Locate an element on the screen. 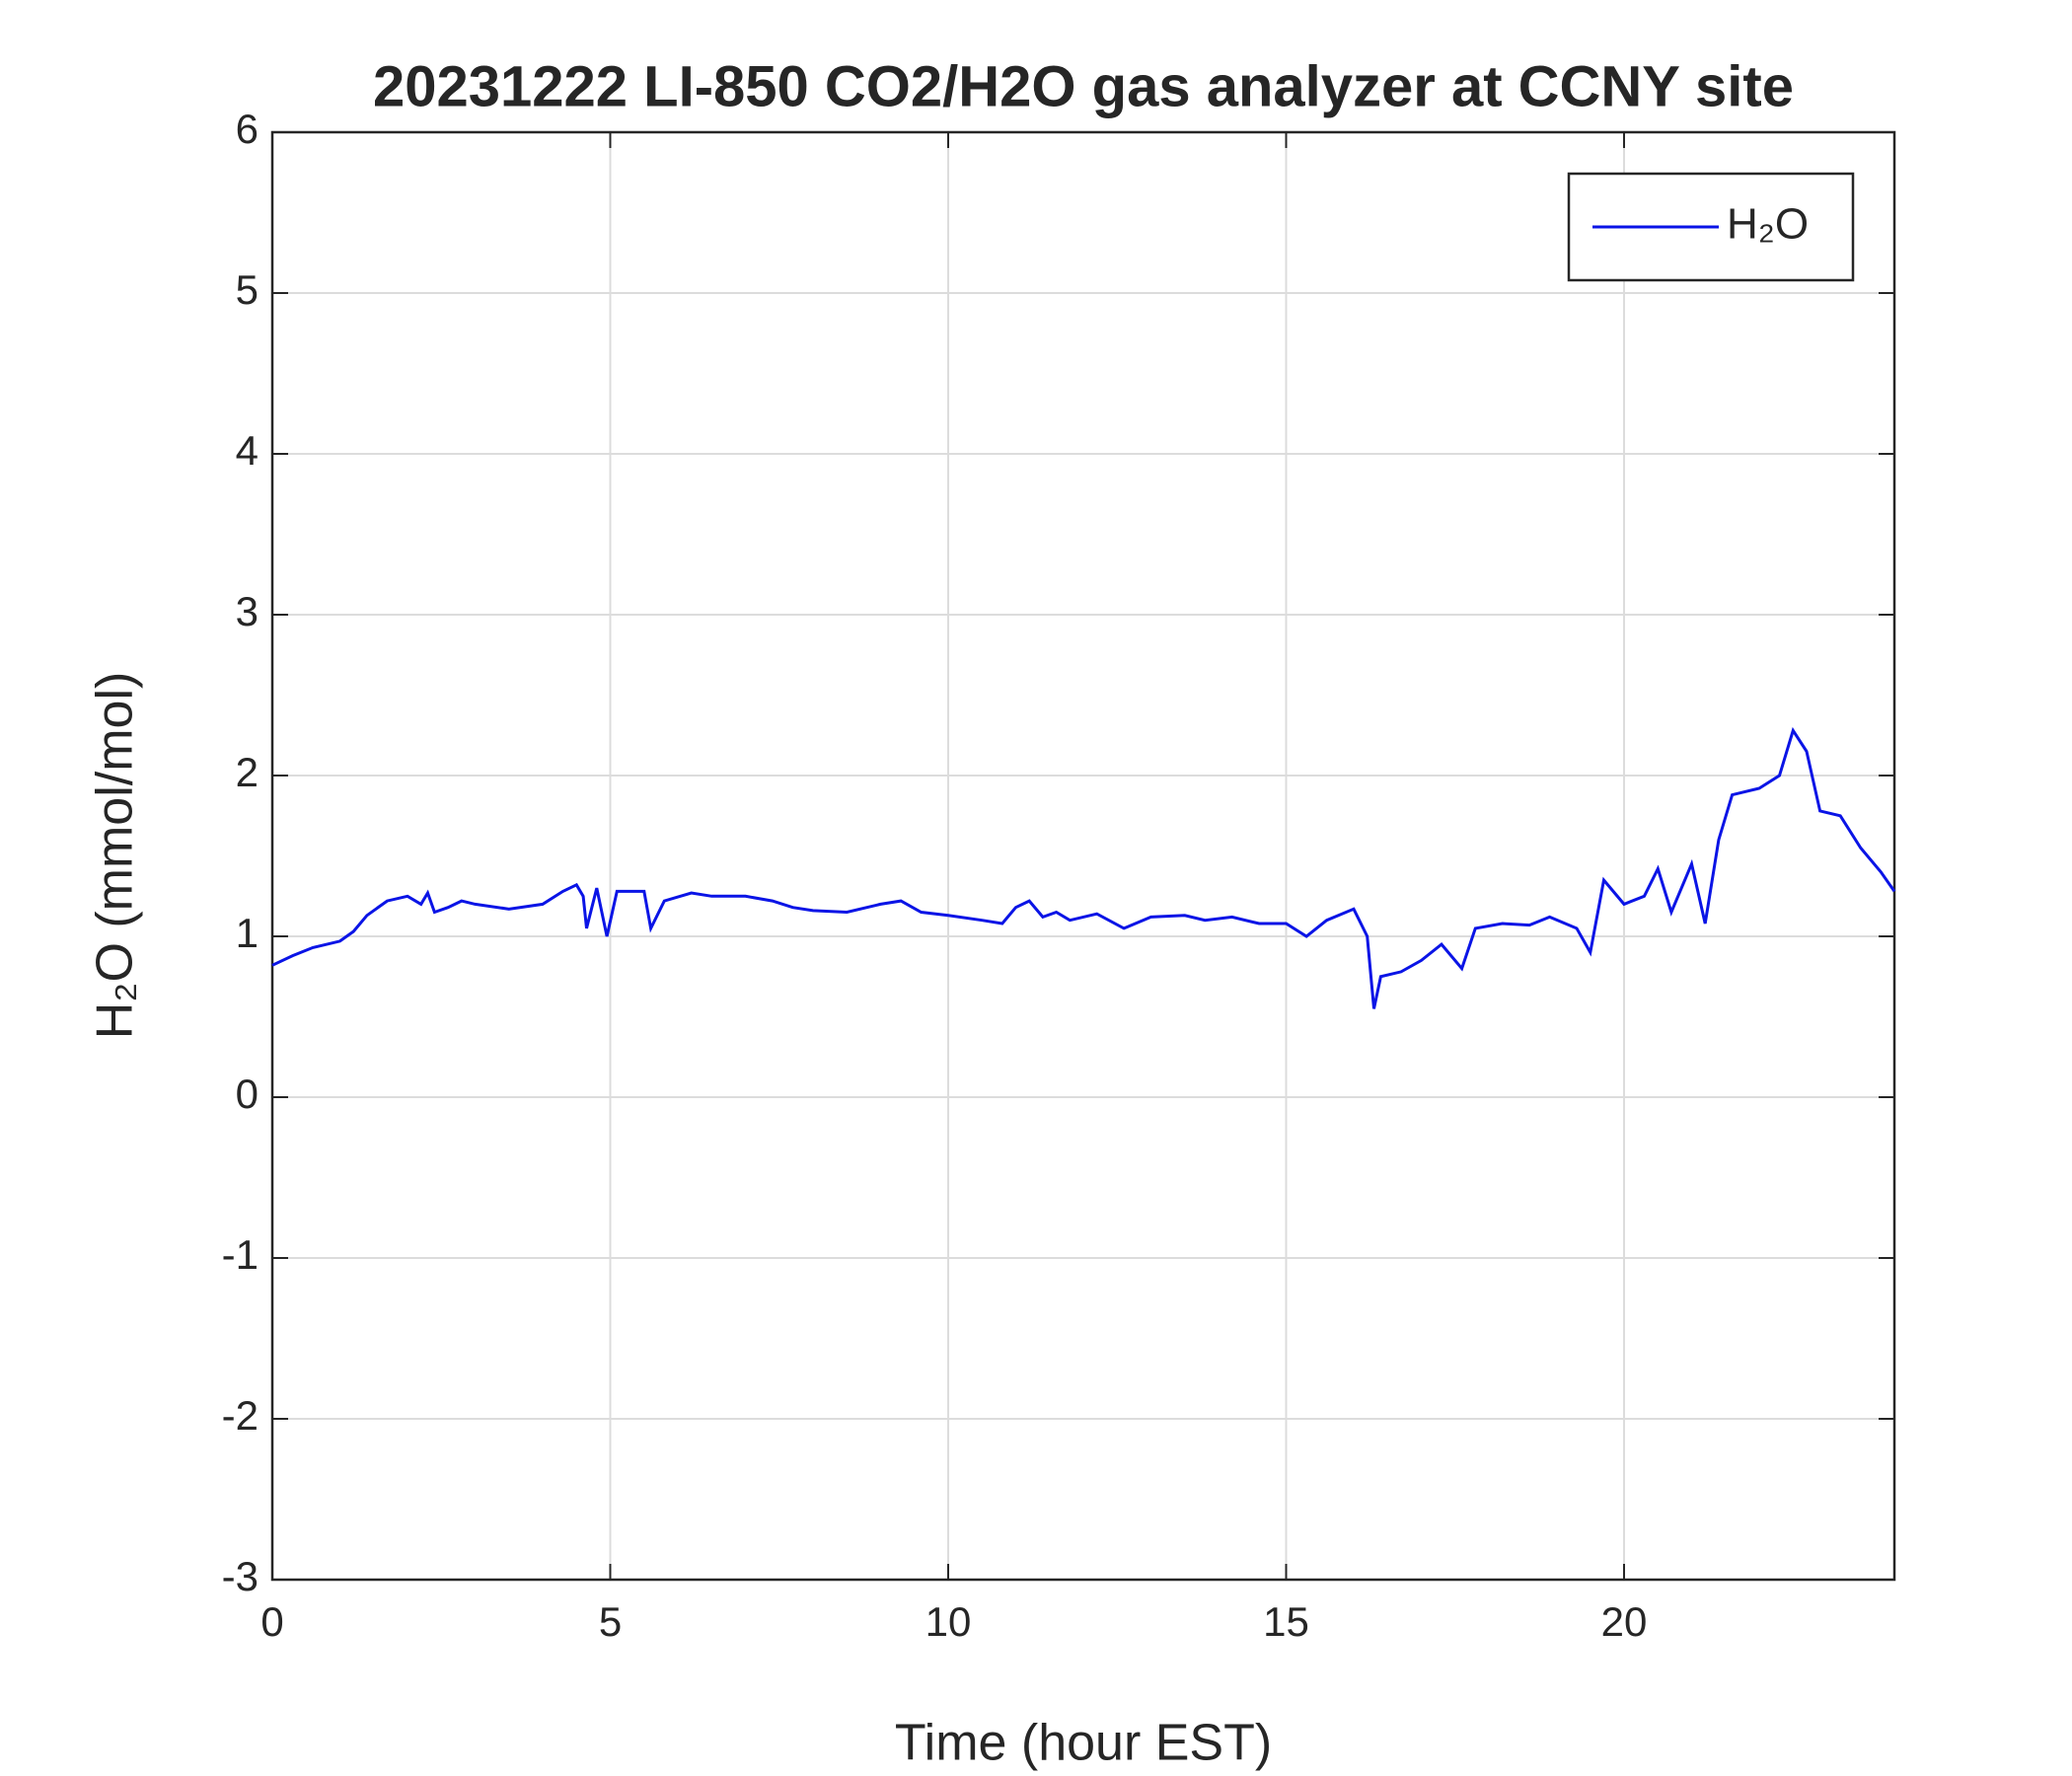  y-tick-label: -1 is located at coordinates (241, 1254).